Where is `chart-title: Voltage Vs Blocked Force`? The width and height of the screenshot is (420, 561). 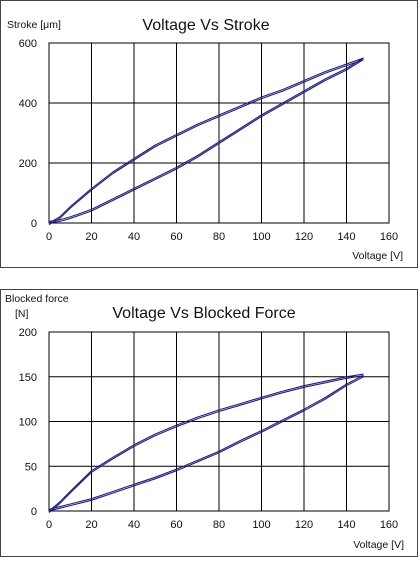
chart-title: Voltage Vs Blocked Force is located at coordinates (203, 313).